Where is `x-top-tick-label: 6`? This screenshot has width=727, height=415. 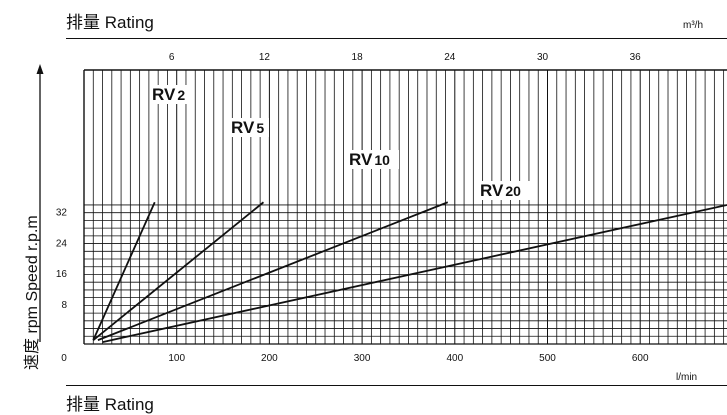
x-top-tick-label: 6 is located at coordinates (172, 57).